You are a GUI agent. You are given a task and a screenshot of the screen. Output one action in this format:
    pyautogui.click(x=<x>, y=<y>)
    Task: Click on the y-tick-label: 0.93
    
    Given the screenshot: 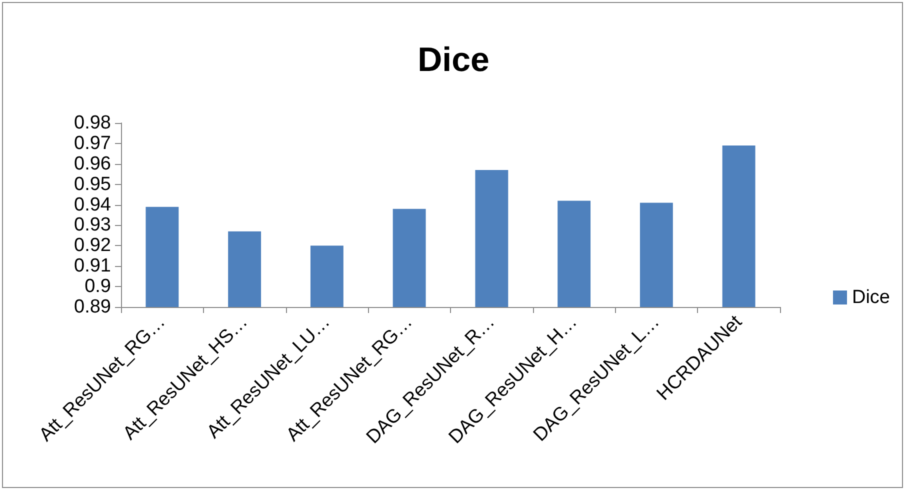 What is the action you would take?
    pyautogui.click(x=92, y=225)
    